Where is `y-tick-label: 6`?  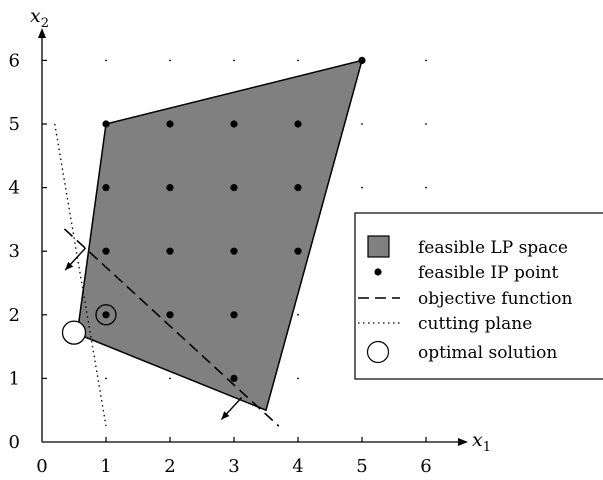 y-tick-label: 6 is located at coordinates (14, 60).